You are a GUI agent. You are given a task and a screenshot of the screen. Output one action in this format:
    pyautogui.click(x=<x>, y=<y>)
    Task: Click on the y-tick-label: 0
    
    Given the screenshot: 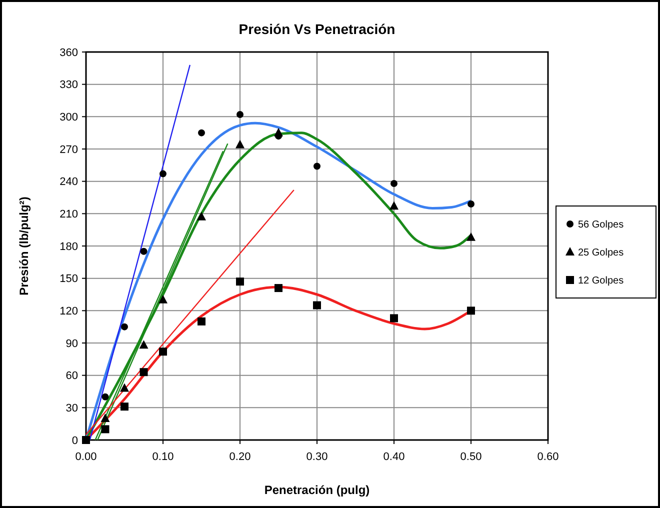 What is the action you would take?
    pyautogui.click(x=75, y=440)
    